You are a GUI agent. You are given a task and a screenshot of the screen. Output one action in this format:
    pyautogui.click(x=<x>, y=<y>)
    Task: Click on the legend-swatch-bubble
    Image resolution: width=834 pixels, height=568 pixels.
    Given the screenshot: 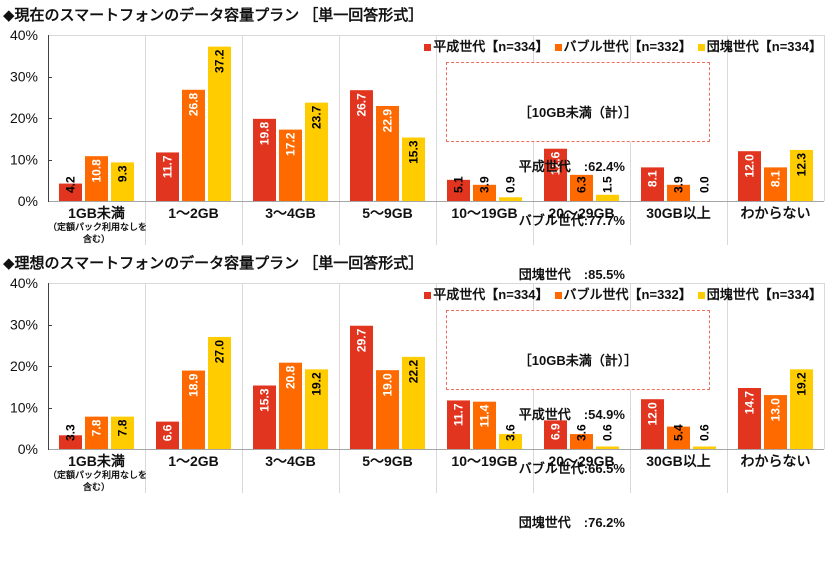 What is the action you would take?
    pyautogui.click(x=558, y=47)
    